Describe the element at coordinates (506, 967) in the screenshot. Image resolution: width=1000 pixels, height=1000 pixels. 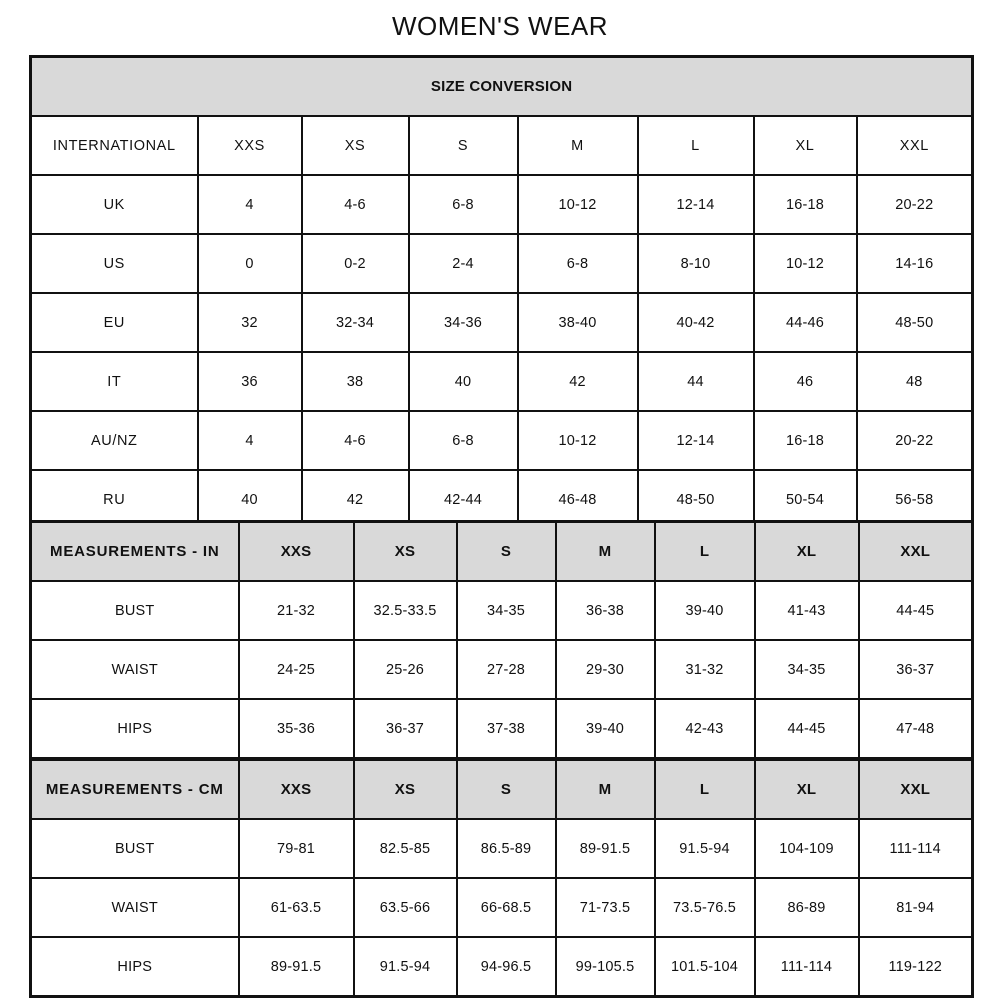
I see `cell: 94-96.5` at that location.